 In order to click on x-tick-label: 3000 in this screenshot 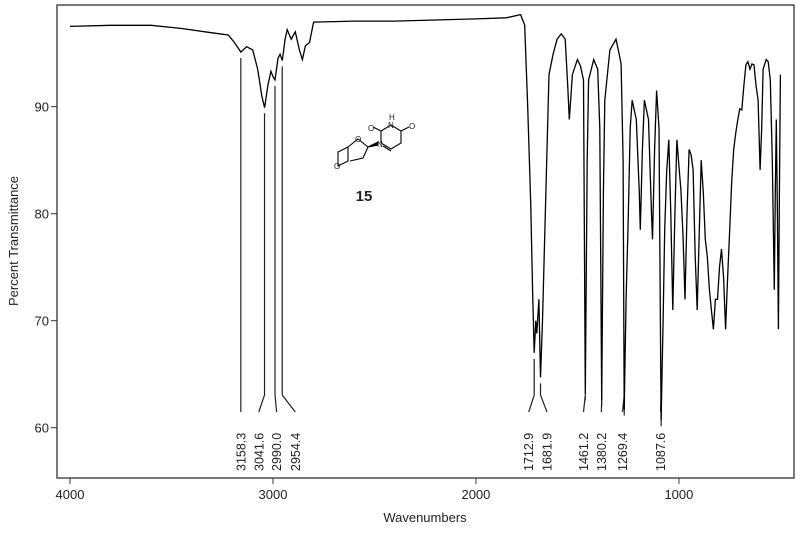, I will do `click(273, 494)`.